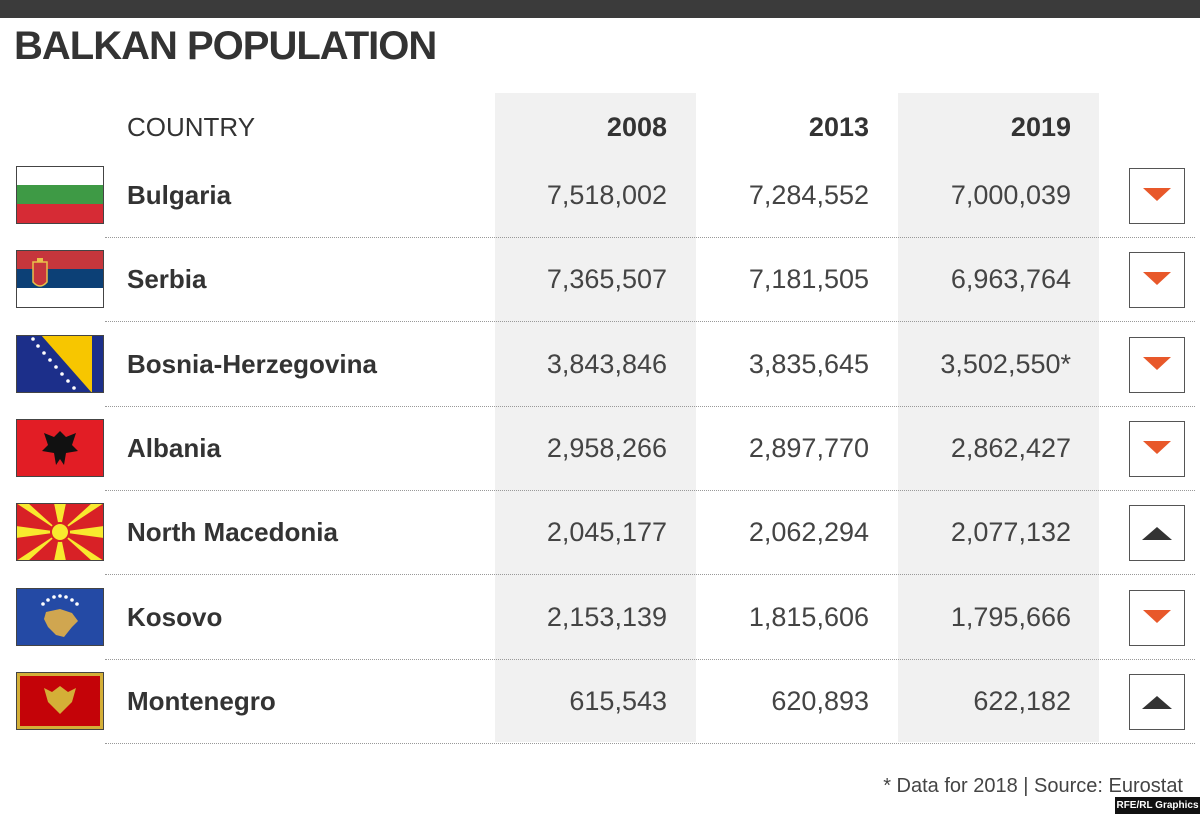  I want to click on title: BALKAN POPULATION, so click(225, 46).